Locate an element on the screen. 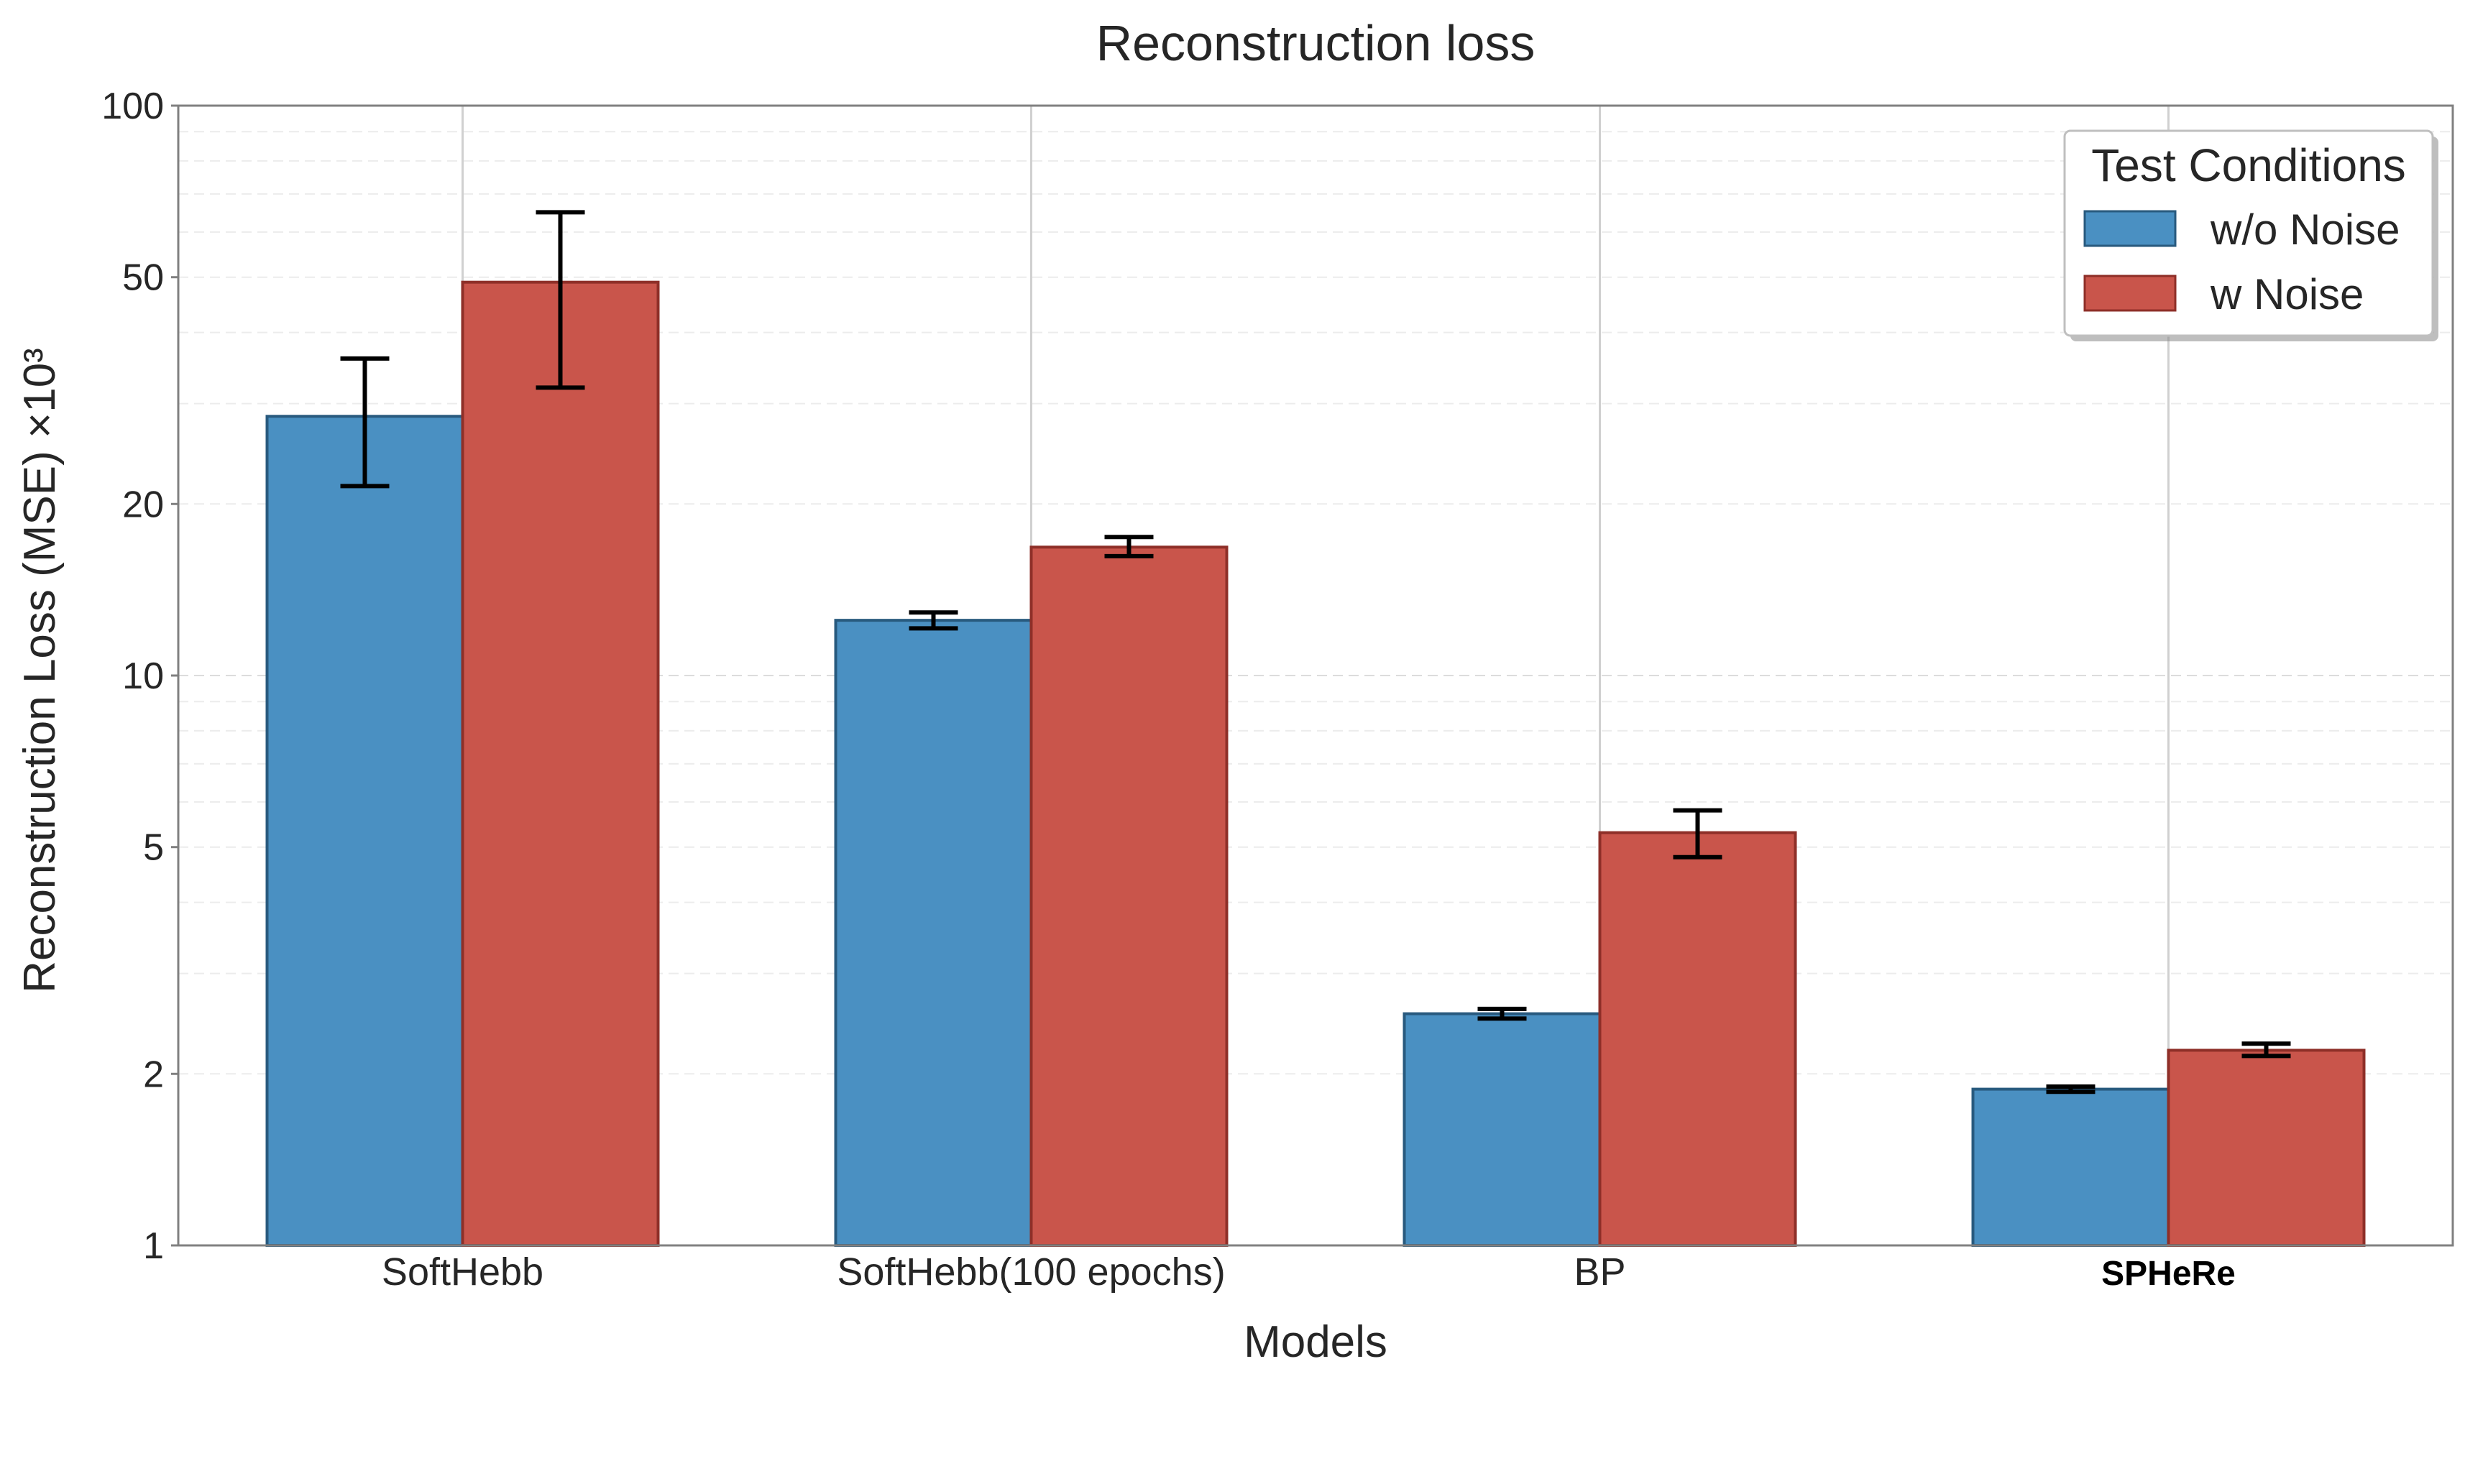 Image resolution: width=2465 pixels, height=1484 pixels. y-tick-label: 1 is located at coordinates (153, 1246).